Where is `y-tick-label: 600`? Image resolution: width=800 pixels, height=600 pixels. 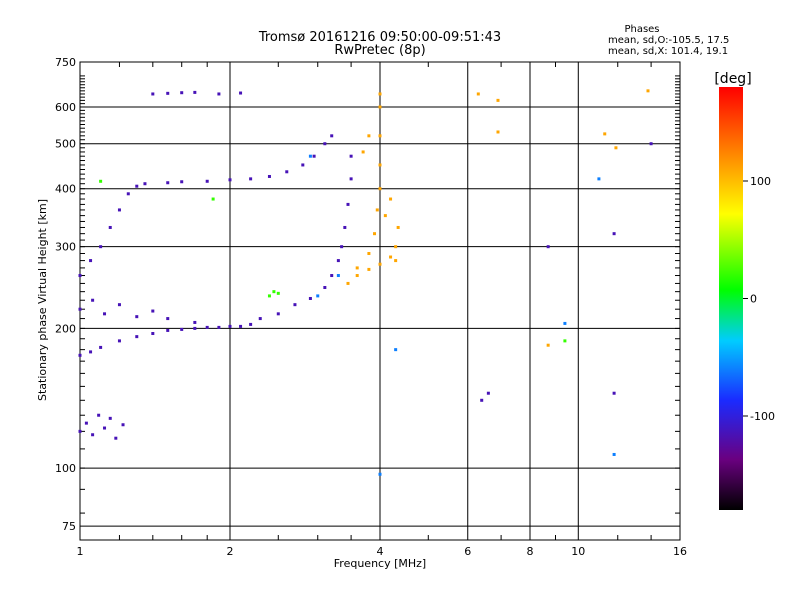
y-tick-label: 600 is located at coordinates (65, 107).